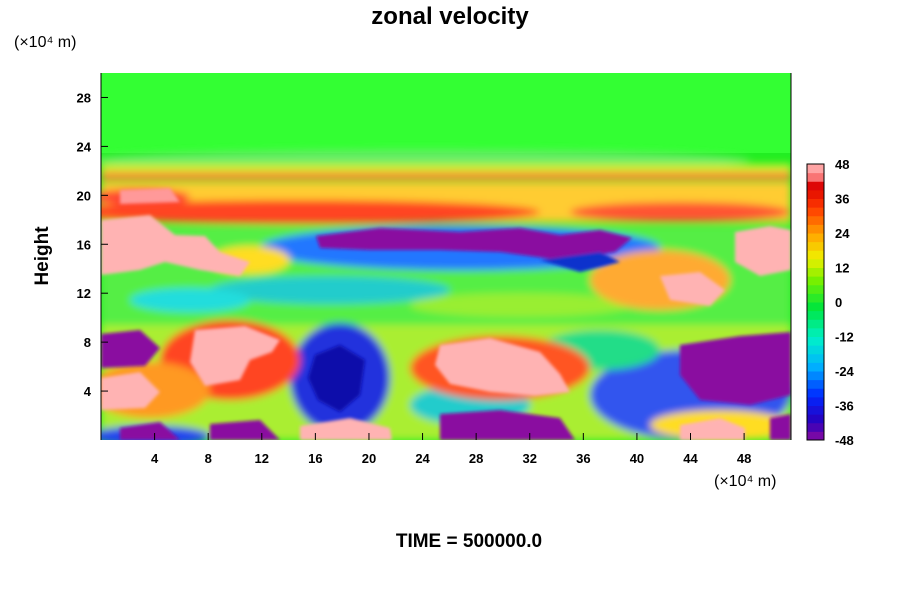  Describe the element at coordinates (476, 458) in the screenshot. I see `x-tick-label: 28` at that location.